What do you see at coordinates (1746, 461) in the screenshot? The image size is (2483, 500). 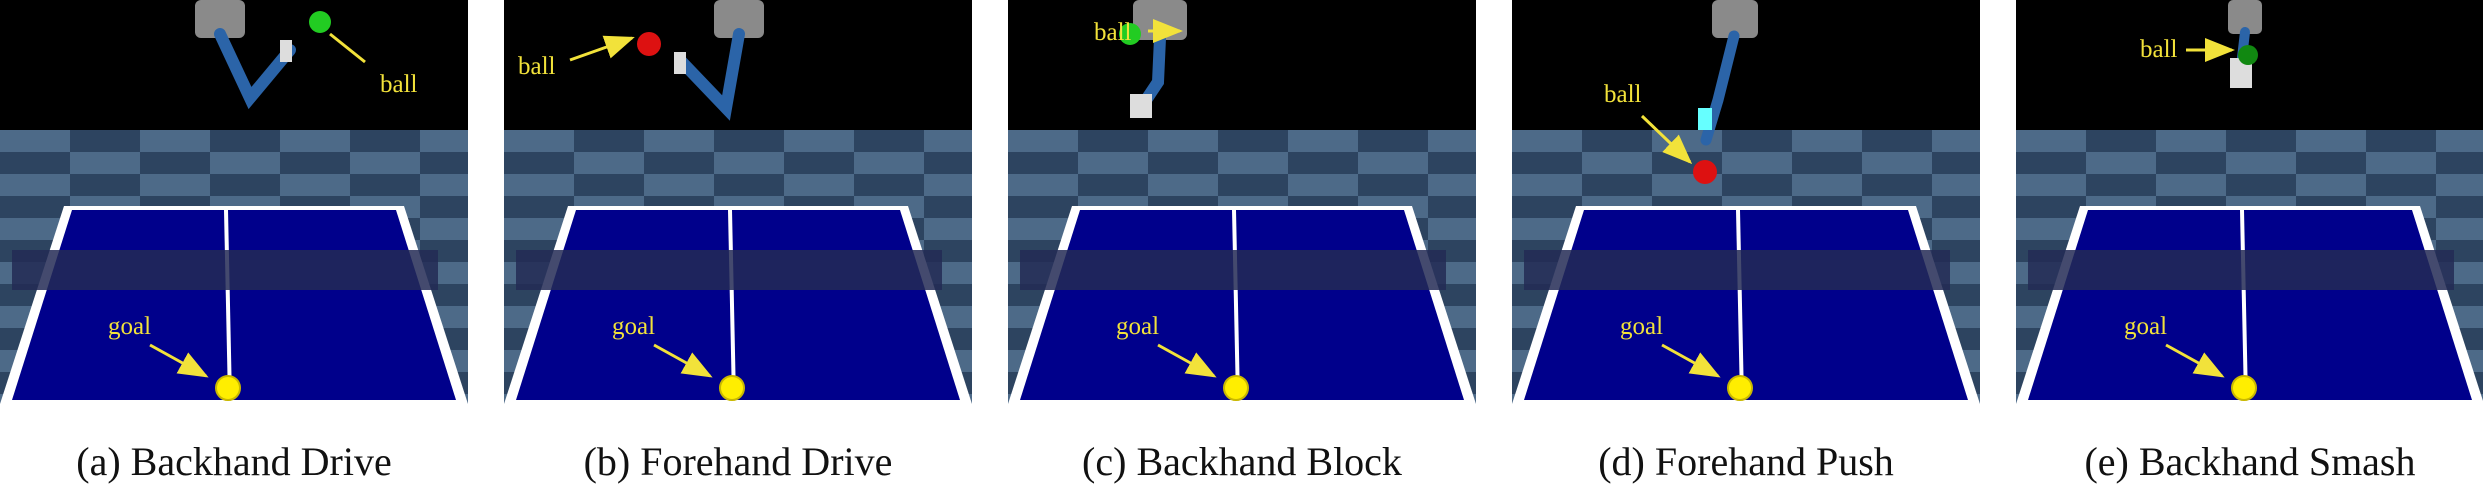 I see `caption: (d) Forehand Push` at bounding box center [1746, 461].